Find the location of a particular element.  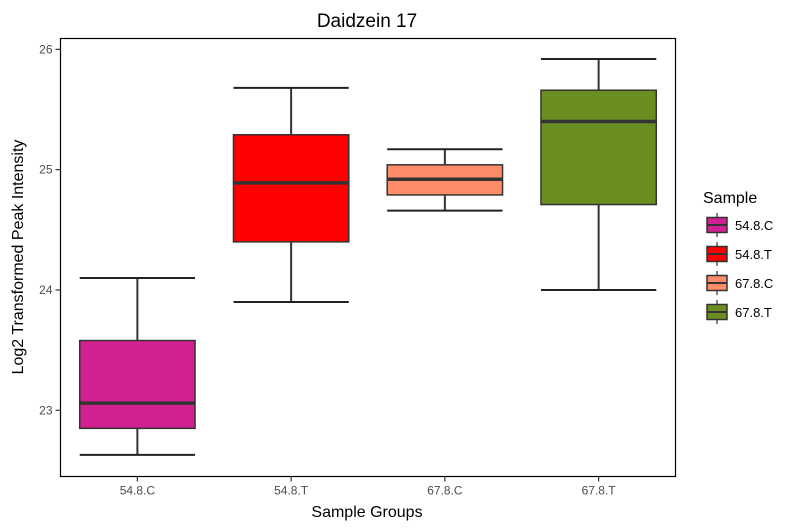

y-axis-title: Log2 Transformed Peak Intensity is located at coordinates (18, 257).